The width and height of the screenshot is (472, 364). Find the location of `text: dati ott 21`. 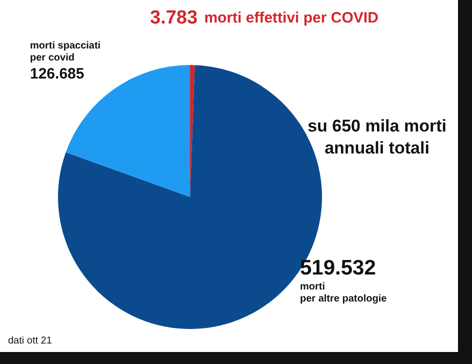

text: dati ott 21 is located at coordinates (30, 341).